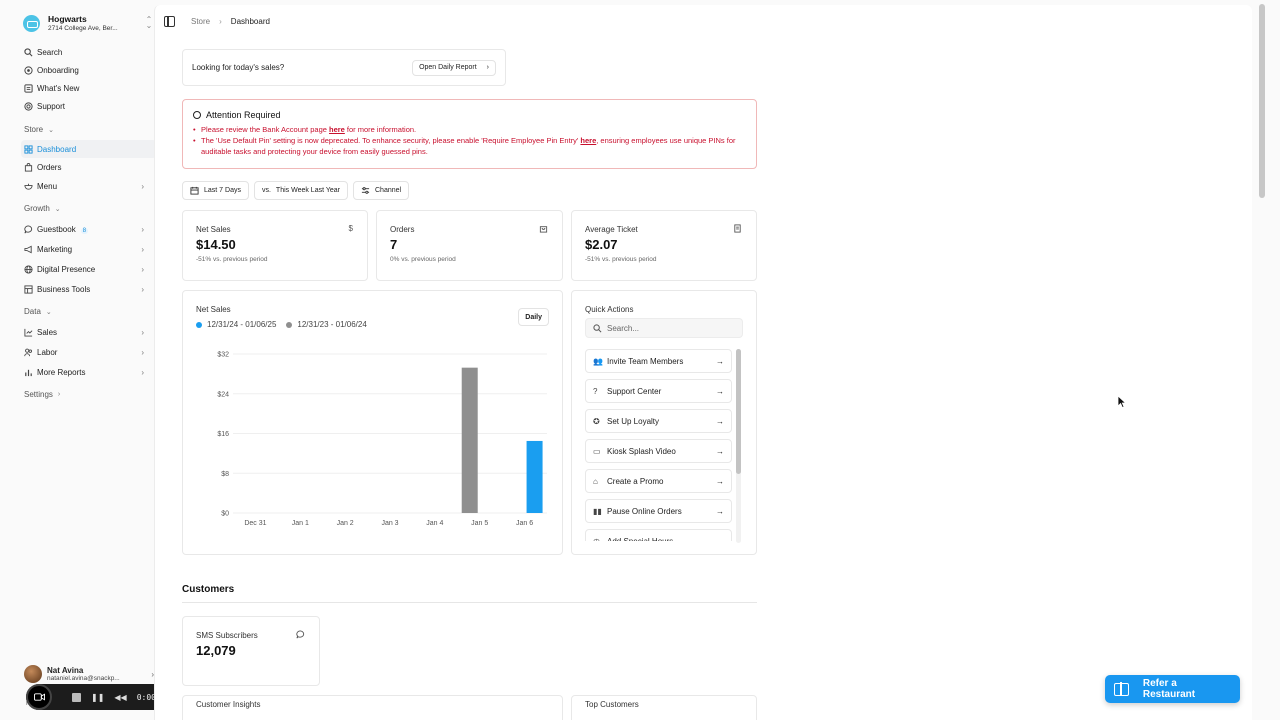 The image size is (1280, 720). Describe the element at coordinates (28, 372) in the screenshot. I see `reports-icon` at that location.